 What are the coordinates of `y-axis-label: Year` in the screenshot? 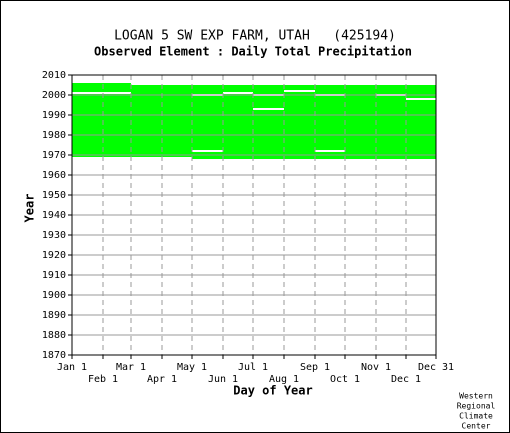 It's located at (30, 208).